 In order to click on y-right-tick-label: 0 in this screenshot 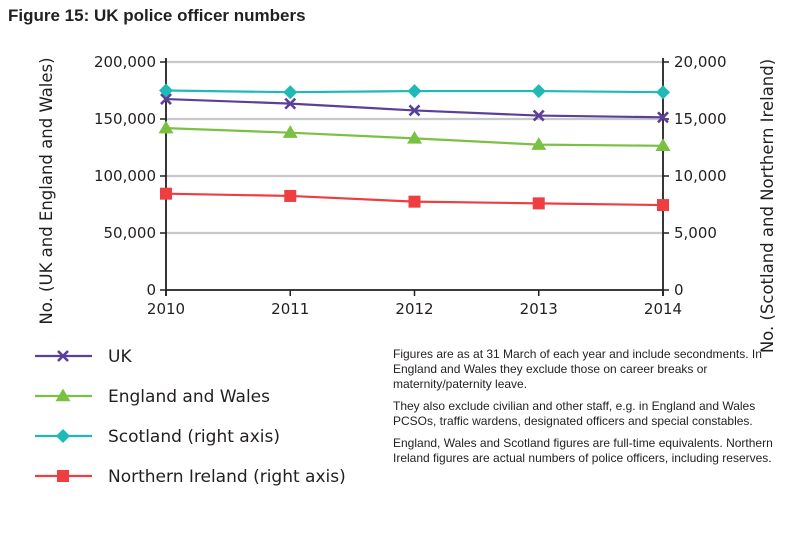, I will do `click(679, 290)`.